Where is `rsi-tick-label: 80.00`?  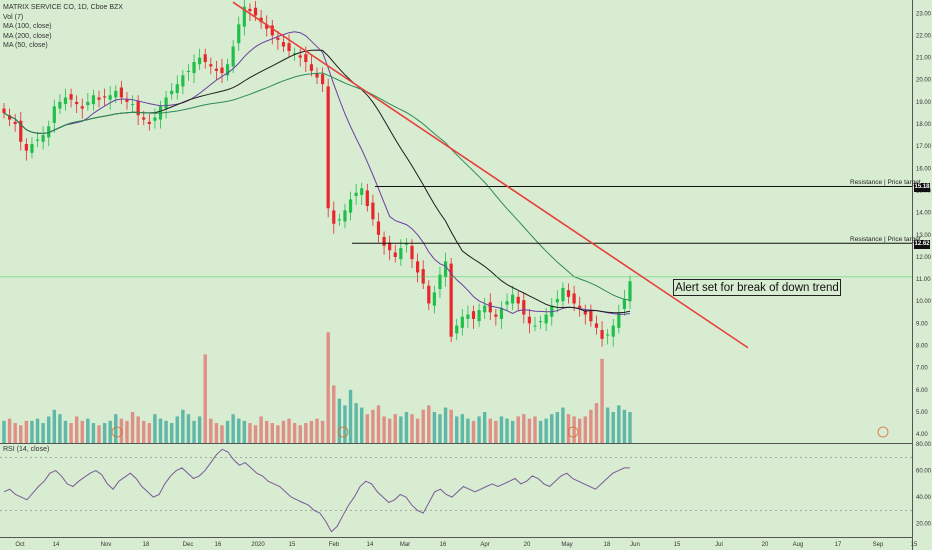
rsi-tick-label: 80.00 is located at coordinates (924, 445).